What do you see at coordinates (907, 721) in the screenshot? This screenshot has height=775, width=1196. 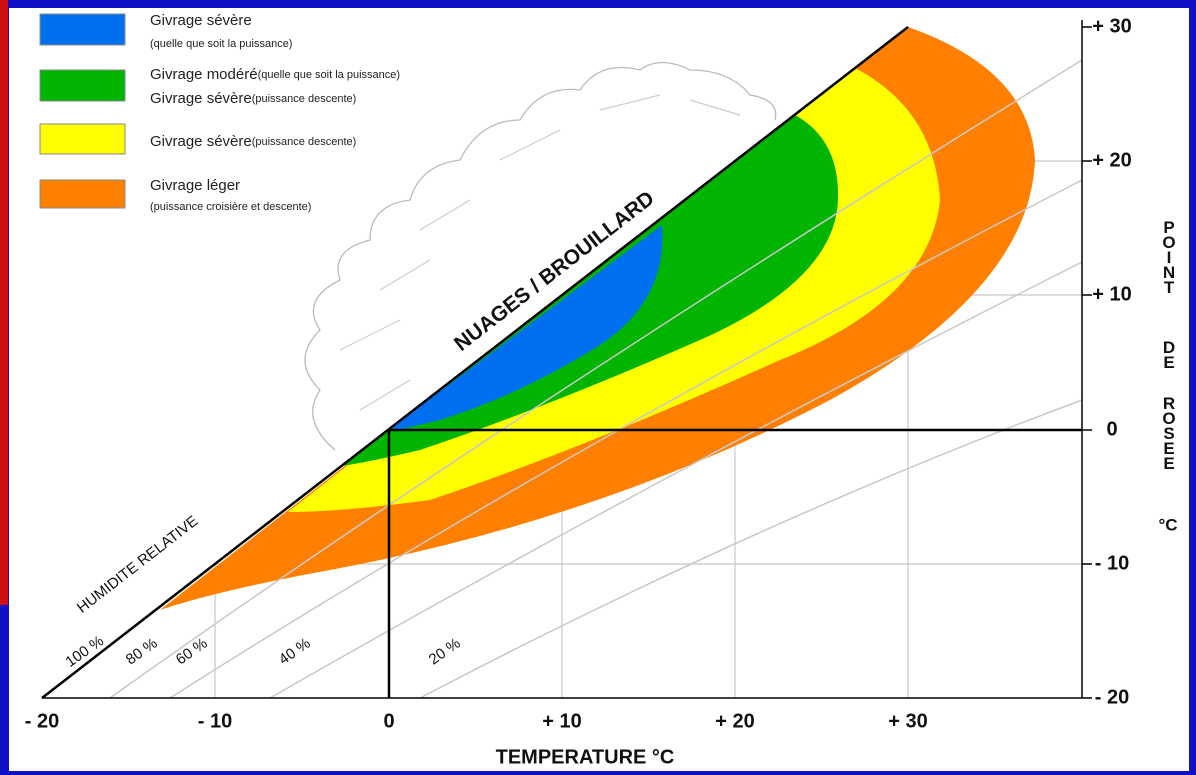 I see `x-tick-label: + 30` at bounding box center [907, 721].